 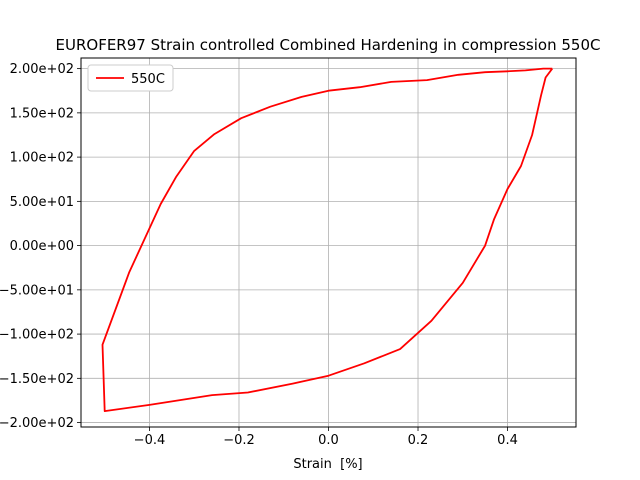 What do you see at coordinates (239, 440) in the screenshot?
I see `x-tick-label: −0.2` at bounding box center [239, 440].